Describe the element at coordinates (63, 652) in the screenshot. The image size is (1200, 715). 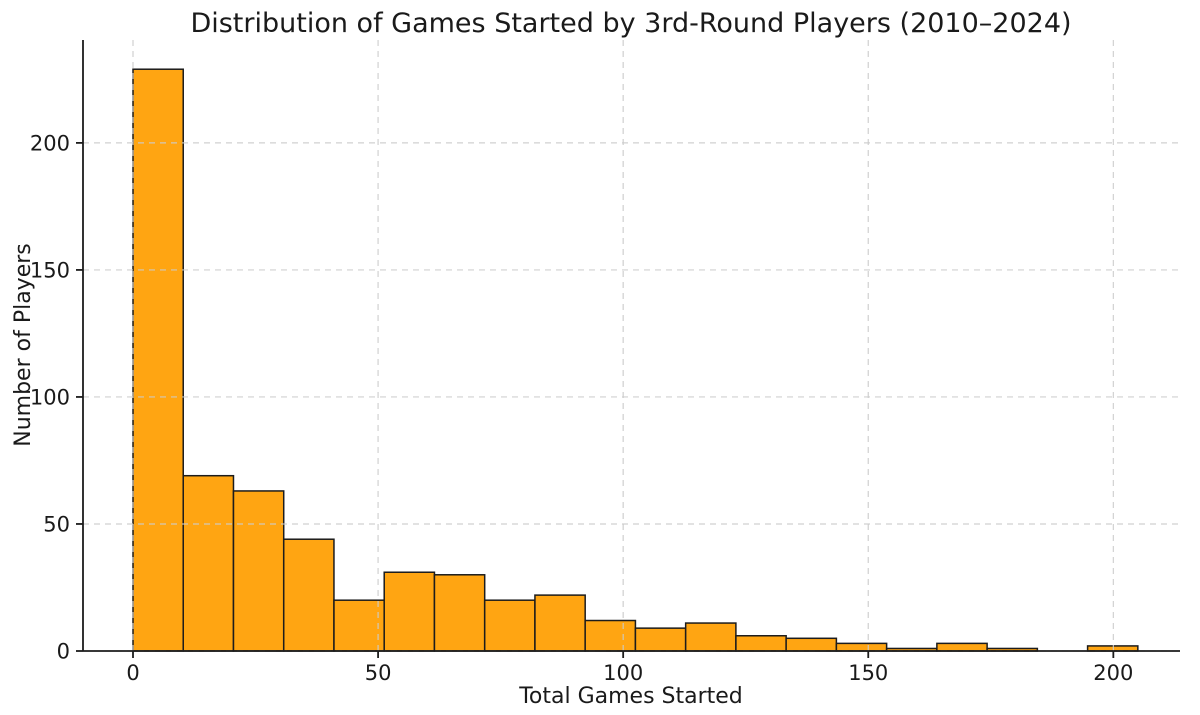
I see `y-tick-label-0: 0` at that location.